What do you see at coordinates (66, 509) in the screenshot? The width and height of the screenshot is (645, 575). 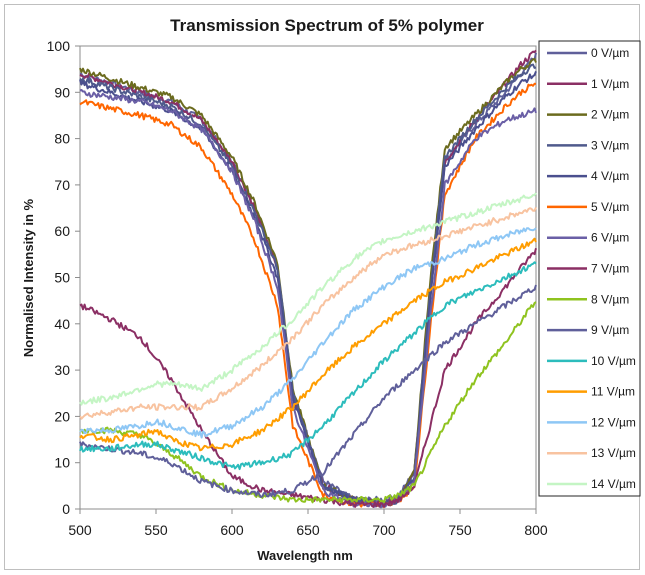 I see `y-tick-label: 0` at bounding box center [66, 509].